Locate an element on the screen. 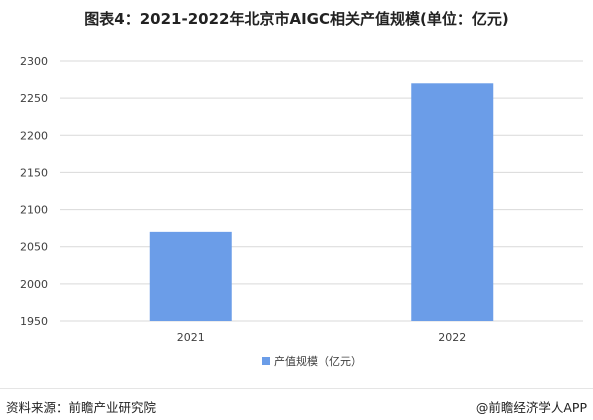  legend-label: 产值规模（亿元） is located at coordinates (318, 361).